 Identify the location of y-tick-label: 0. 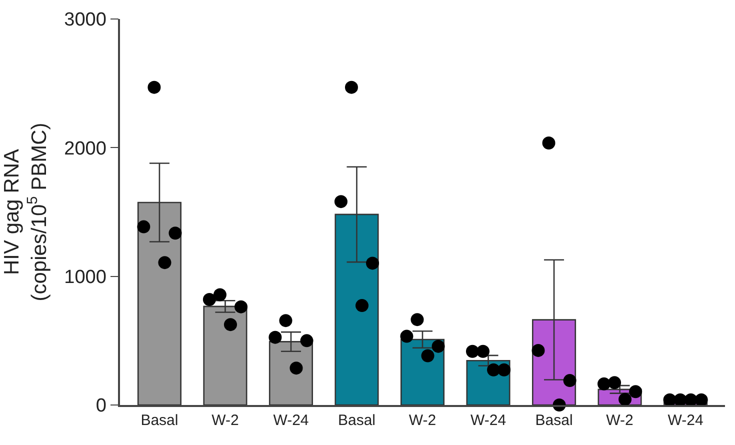
(101, 406).